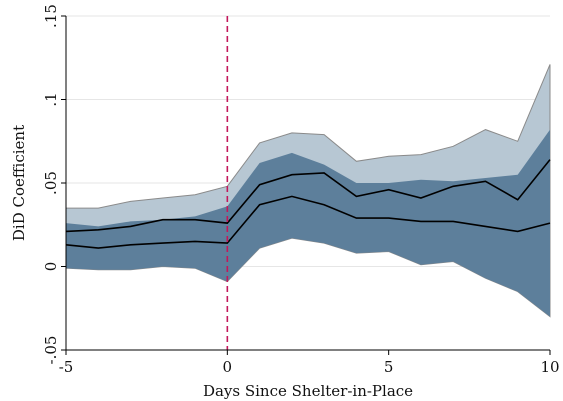  Describe the element at coordinates (66, 367) in the screenshot. I see `x-tick-label-0: -5` at that location.